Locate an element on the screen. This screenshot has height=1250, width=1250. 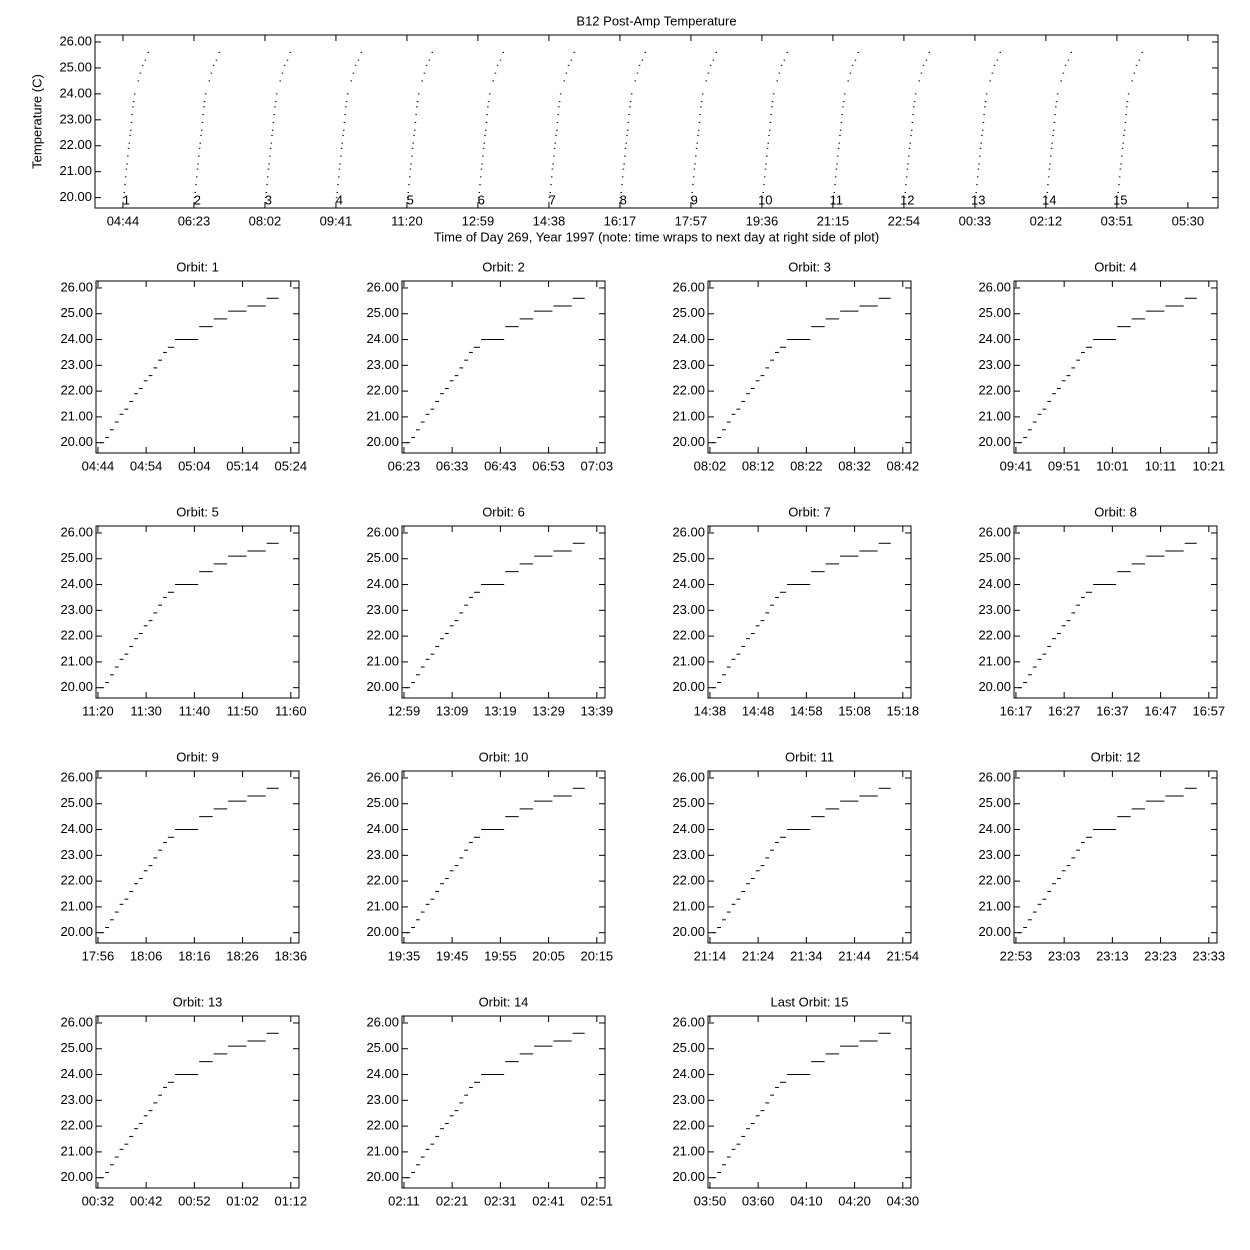
x-tick-label: 02:12 is located at coordinates (1046, 220).